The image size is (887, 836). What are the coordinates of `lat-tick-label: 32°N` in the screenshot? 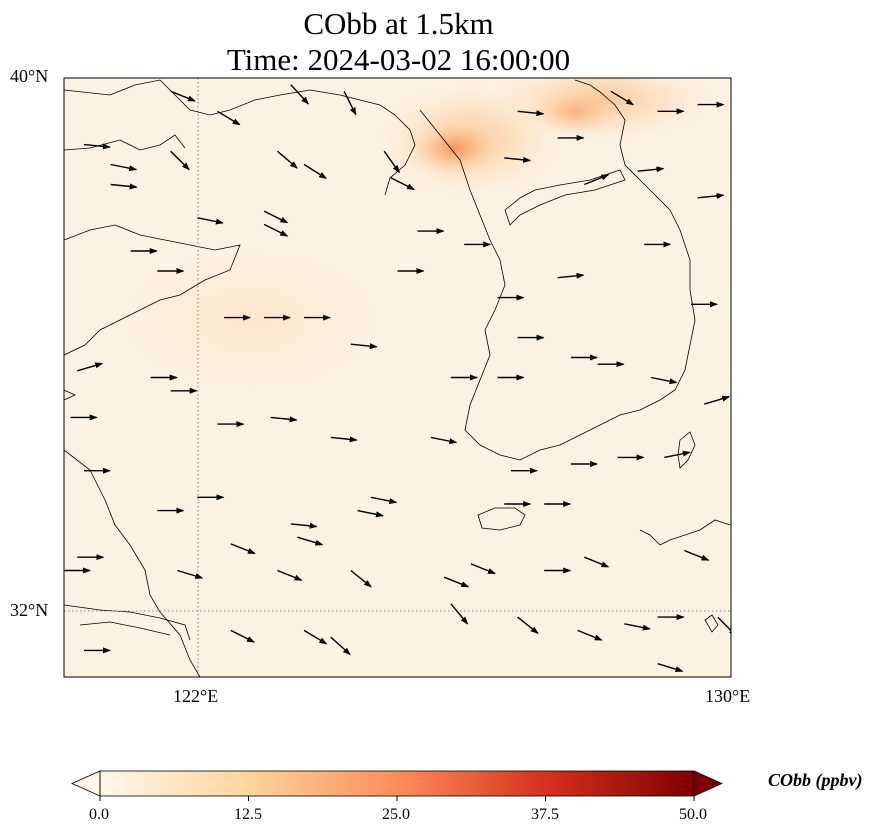 It's located at (29, 610).